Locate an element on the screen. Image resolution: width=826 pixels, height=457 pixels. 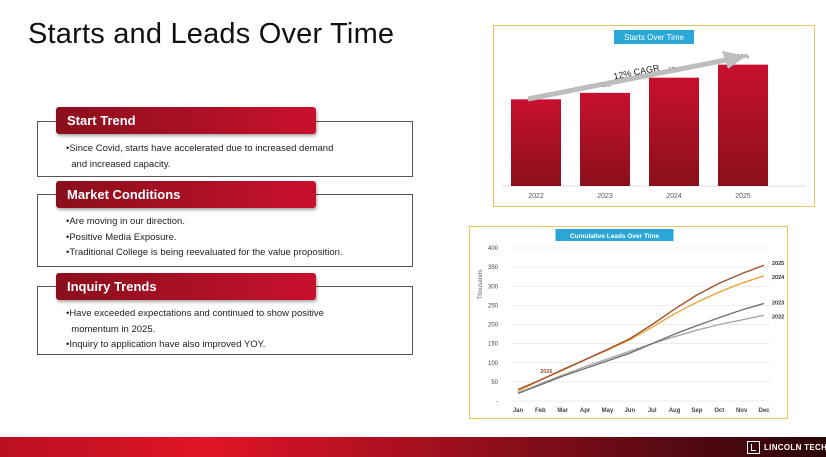
starts-chart-title: Starts Over Time is located at coordinates (654, 37).